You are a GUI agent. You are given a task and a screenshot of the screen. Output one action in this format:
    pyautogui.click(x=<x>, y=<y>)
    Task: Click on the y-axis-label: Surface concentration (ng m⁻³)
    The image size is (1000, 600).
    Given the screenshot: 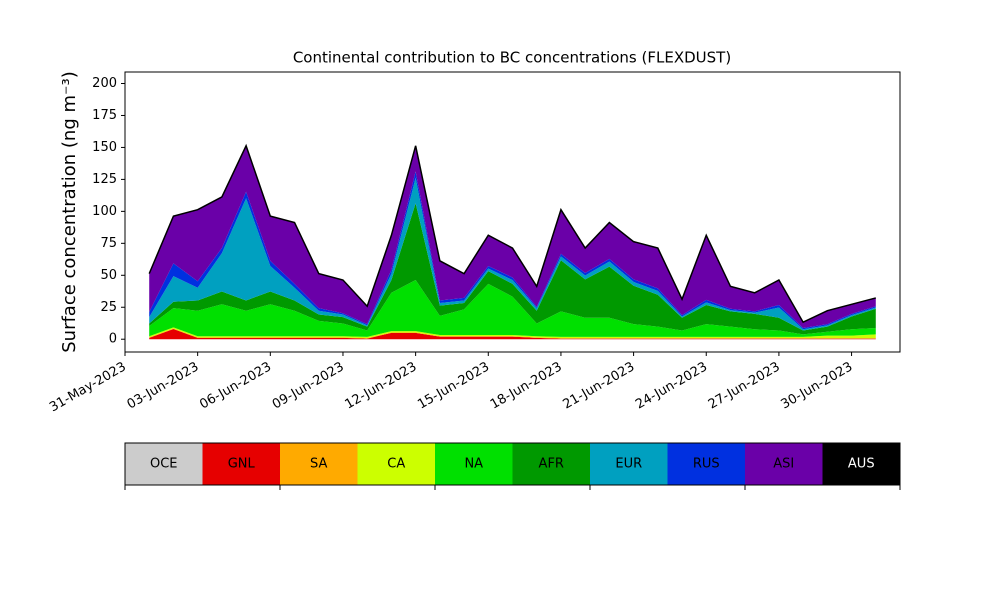 What is the action you would take?
    pyautogui.click(x=69, y=212)
    